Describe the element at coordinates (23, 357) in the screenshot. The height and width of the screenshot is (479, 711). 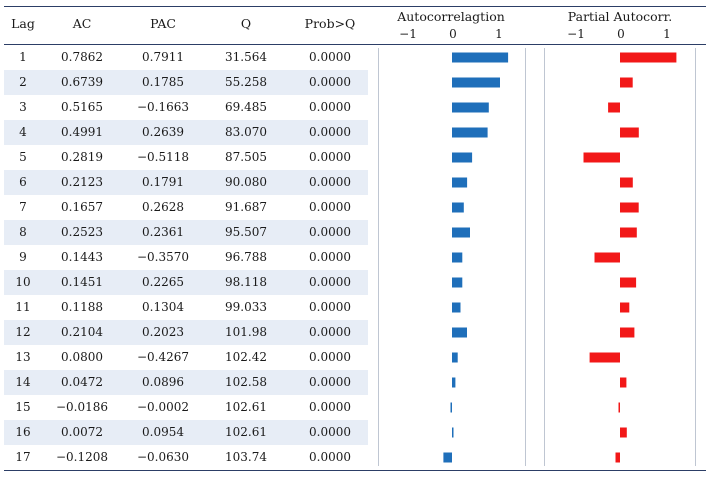
I see `cell-lag: 13` at that location.